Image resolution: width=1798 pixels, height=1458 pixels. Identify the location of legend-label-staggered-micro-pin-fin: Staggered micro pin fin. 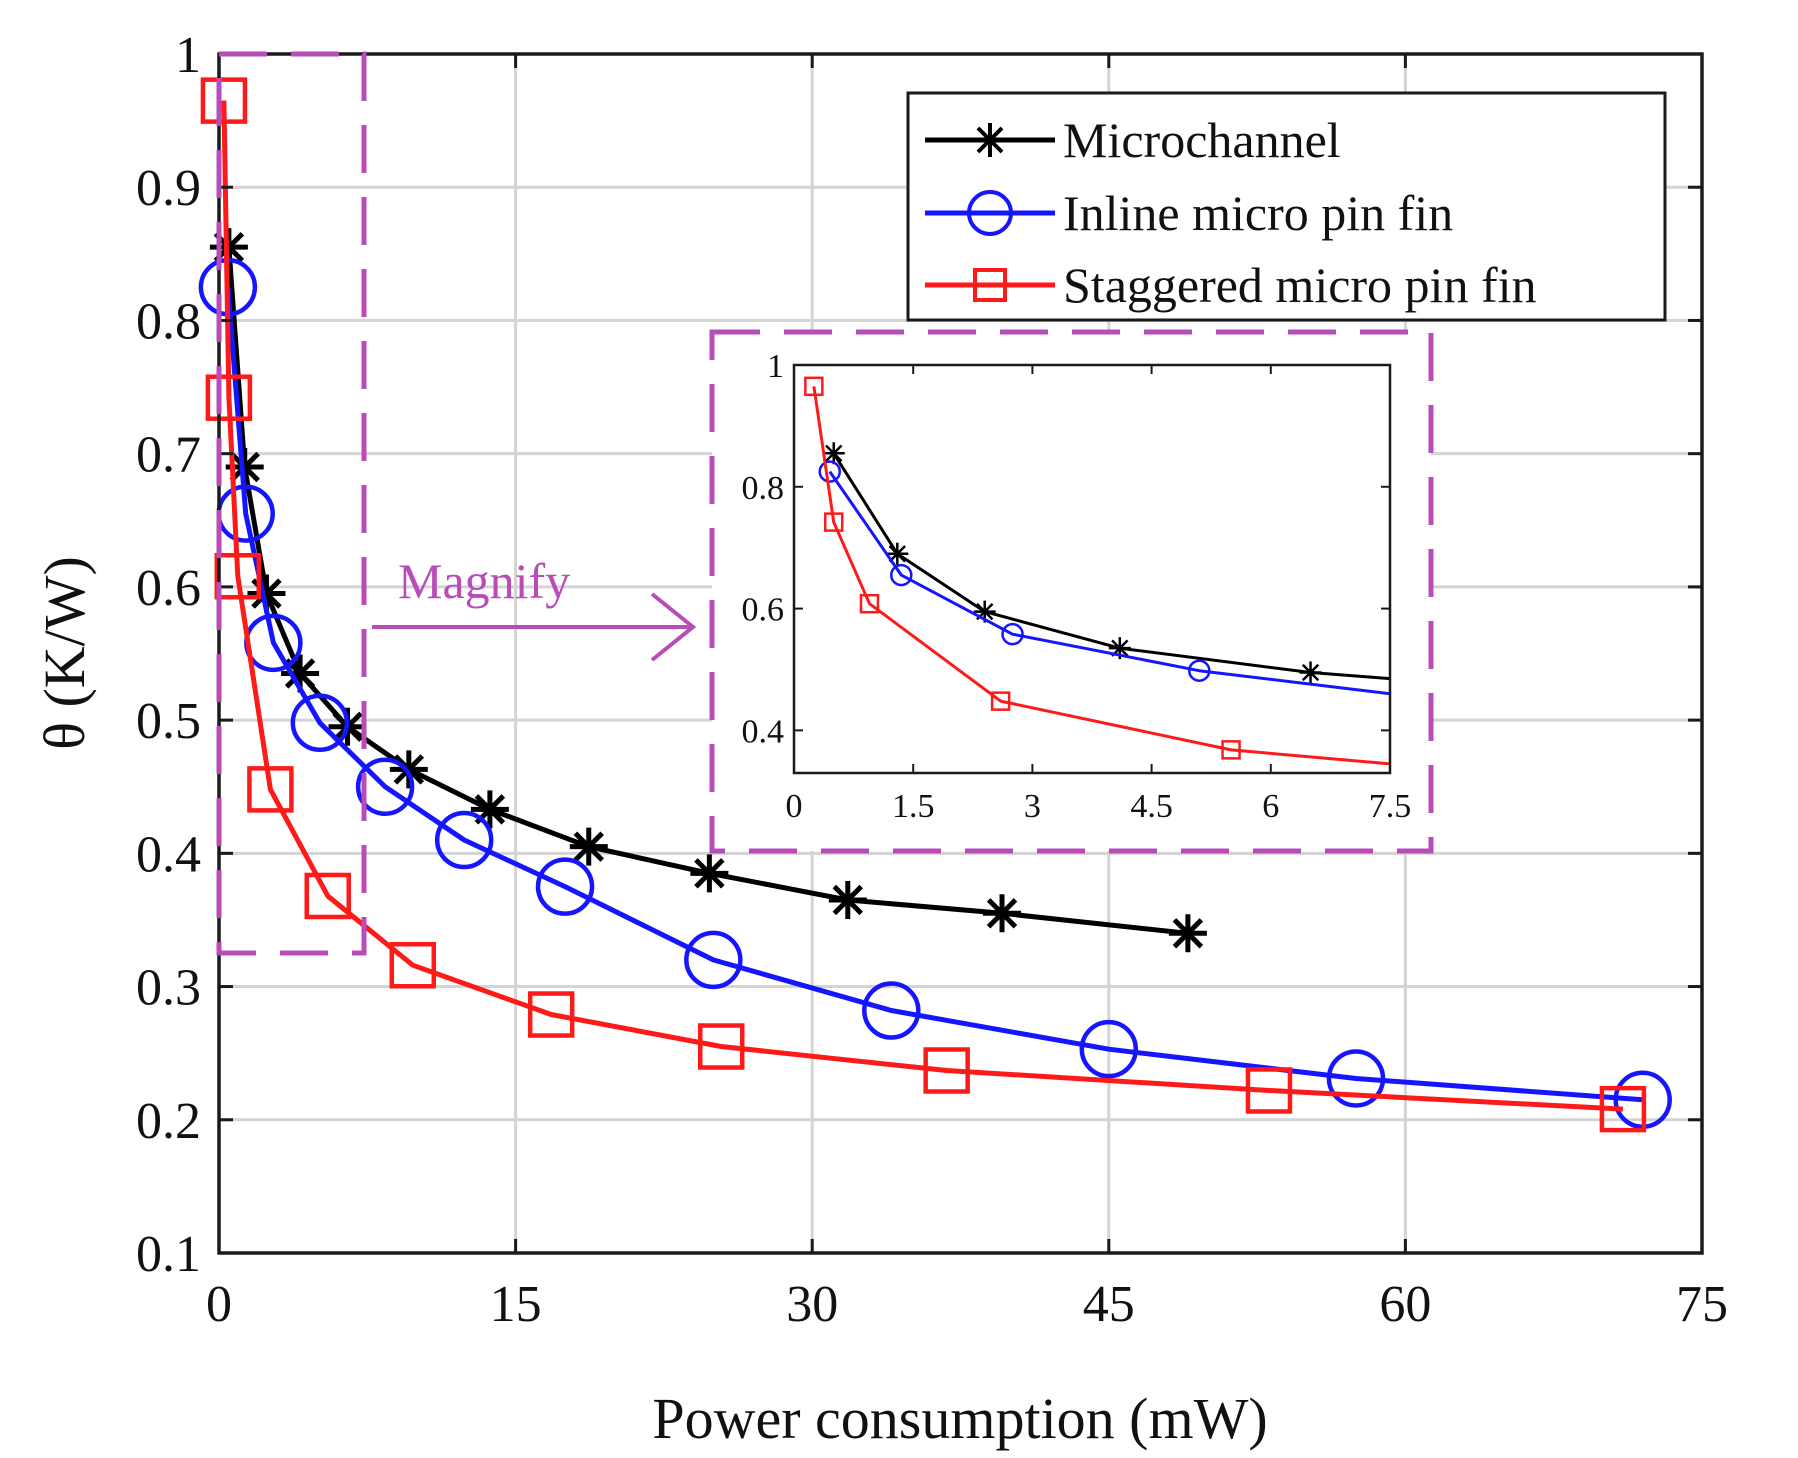
(1300, 285).